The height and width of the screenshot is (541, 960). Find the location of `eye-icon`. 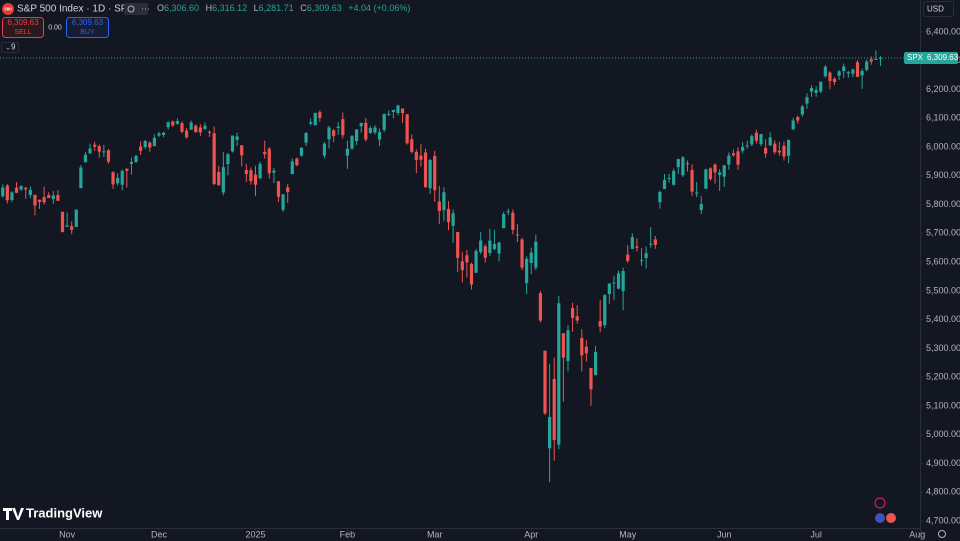

eye-icon is located at coordinates (131, 9).